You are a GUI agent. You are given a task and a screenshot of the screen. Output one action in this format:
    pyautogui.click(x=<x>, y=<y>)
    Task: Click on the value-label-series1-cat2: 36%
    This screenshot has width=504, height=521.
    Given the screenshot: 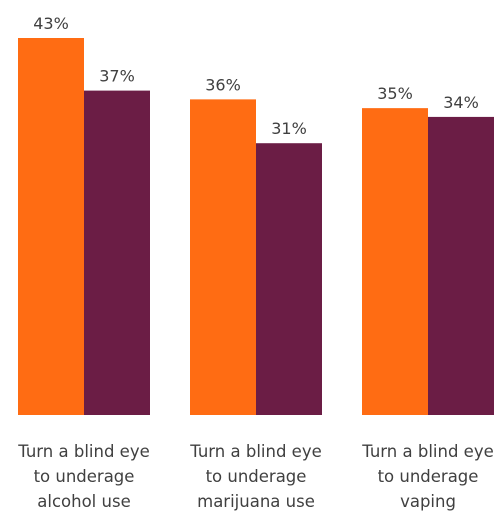 What is the action you would take?
    pyautogui.click(x=223, y=84)
    